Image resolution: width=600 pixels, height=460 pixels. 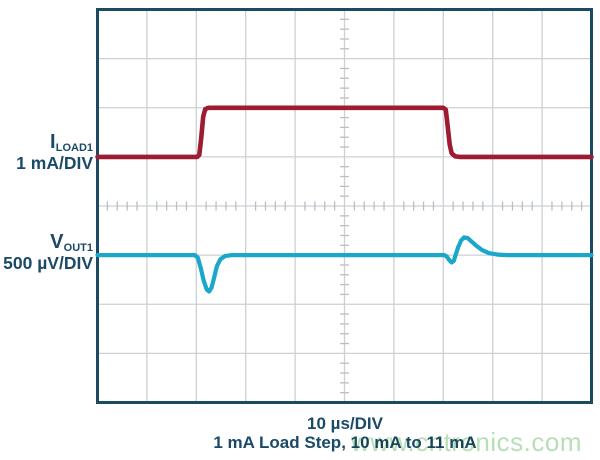 What do you see at coordinates (344, 264) in the screenshot?
I see `trace-vout1` at bounding box center [344, 264].